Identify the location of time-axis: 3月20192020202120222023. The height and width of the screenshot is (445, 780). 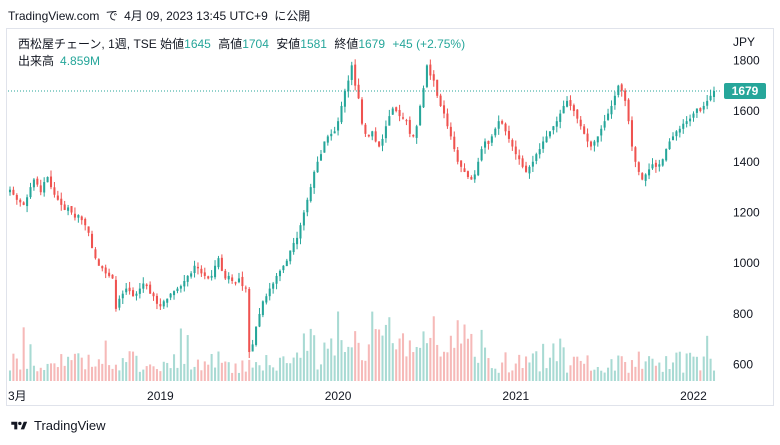
(357, 396).